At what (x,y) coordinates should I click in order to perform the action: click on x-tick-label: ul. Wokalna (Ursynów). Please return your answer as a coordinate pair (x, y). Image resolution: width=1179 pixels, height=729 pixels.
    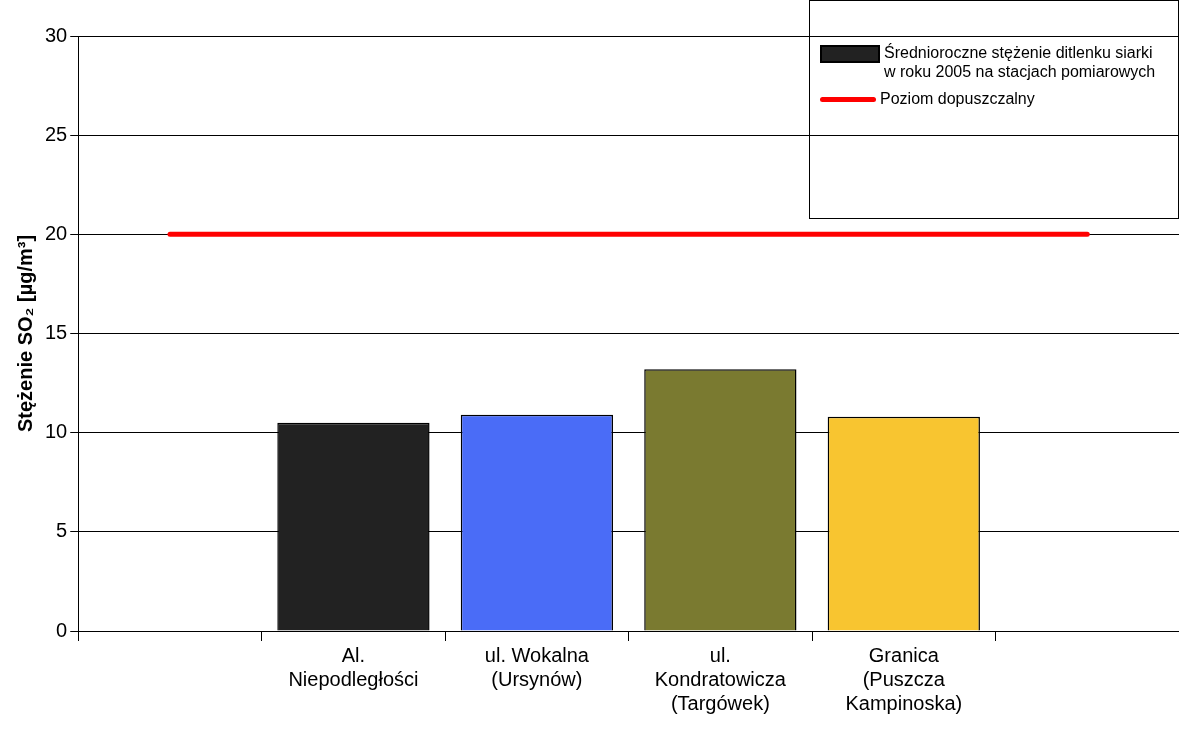
    Looking at the image, I should click on (537, 666).